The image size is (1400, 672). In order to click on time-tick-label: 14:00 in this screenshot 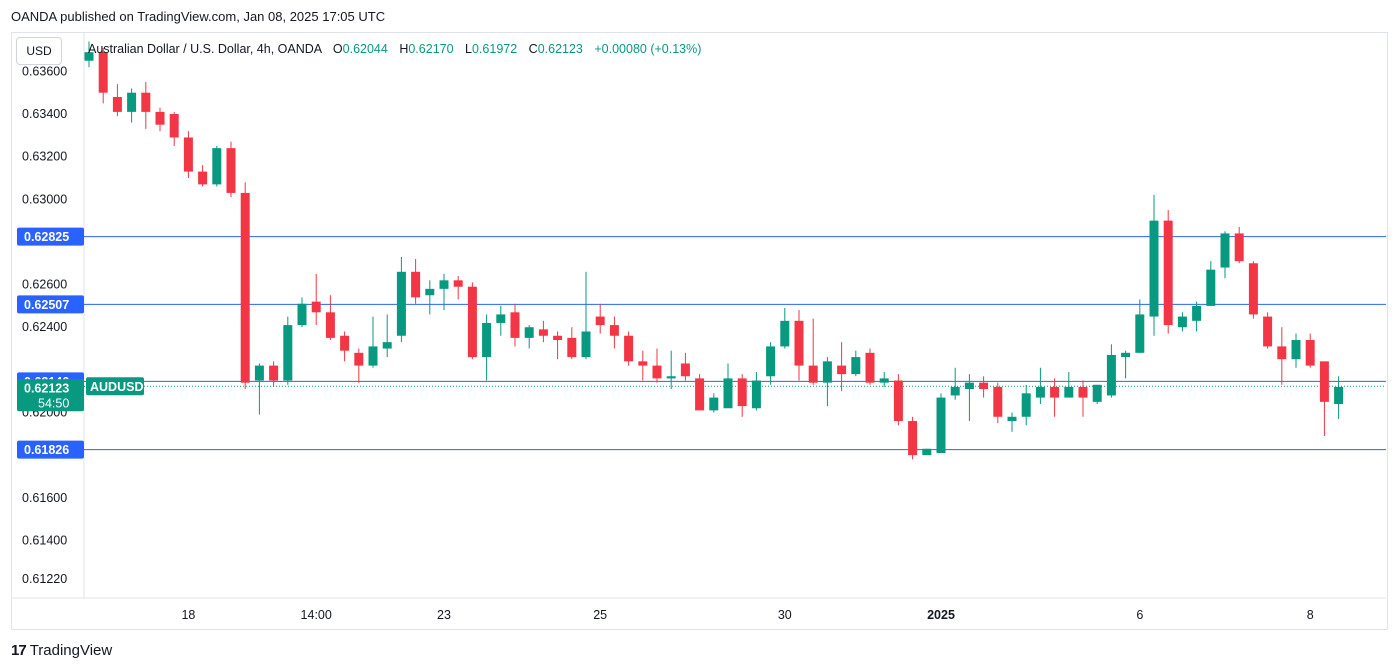, I will do `click(316, 615)`.